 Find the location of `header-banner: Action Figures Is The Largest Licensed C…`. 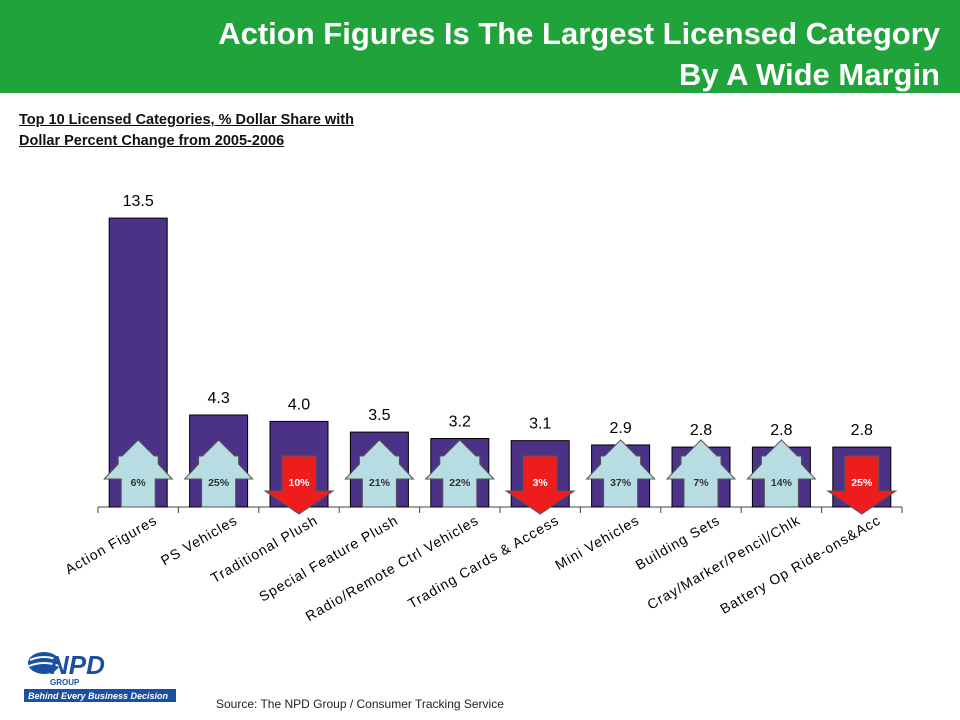

header-banner: Action Figures Is The Largest Licensed C… is located at coordinates (480, 46).